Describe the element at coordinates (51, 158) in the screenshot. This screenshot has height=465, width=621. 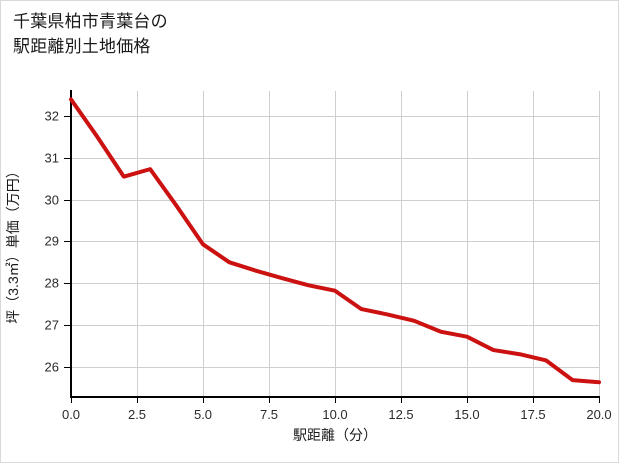
I see `y-tick-label: 31` at that location.